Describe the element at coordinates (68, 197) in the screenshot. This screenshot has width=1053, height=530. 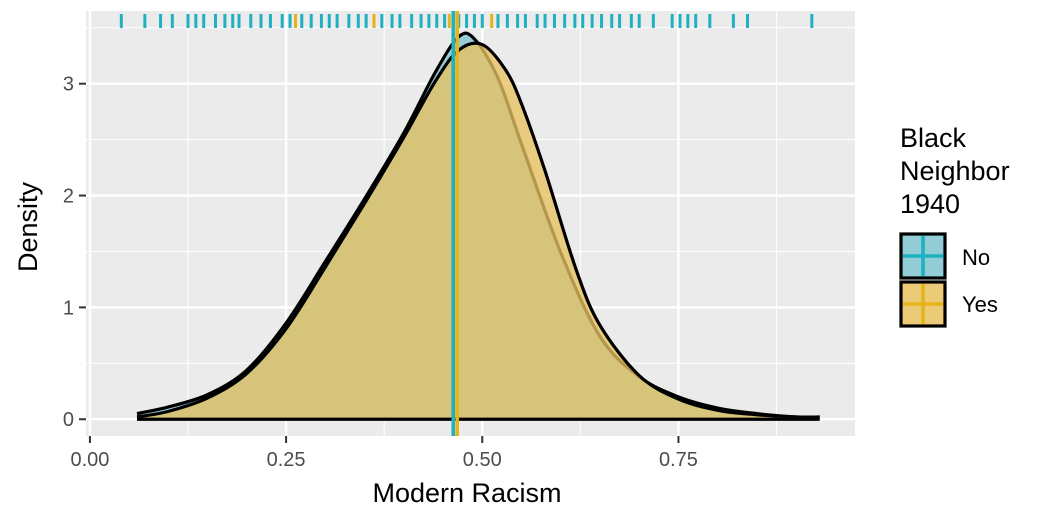
I see `y-tick-label: 2` at that location.